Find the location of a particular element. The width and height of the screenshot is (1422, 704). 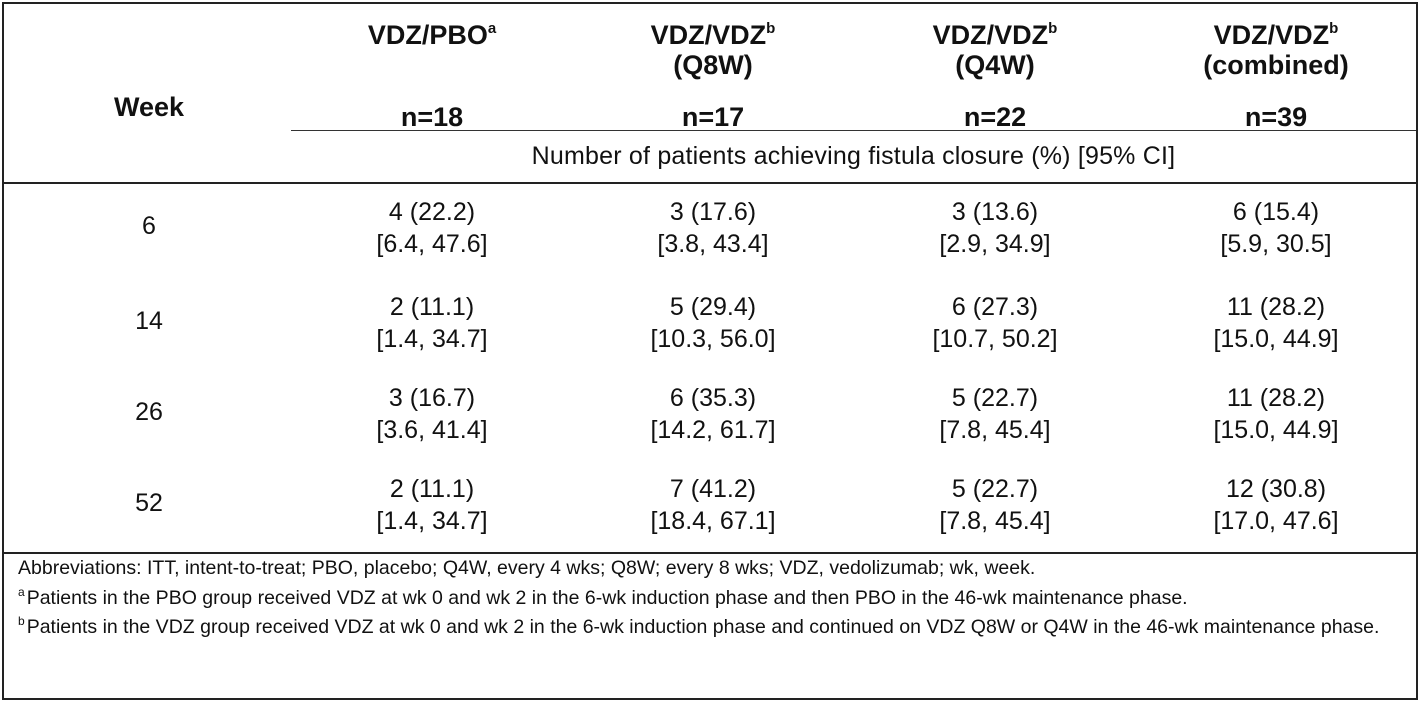

ci: [5.9, 30.5] is located at coordinates (1276, 244).